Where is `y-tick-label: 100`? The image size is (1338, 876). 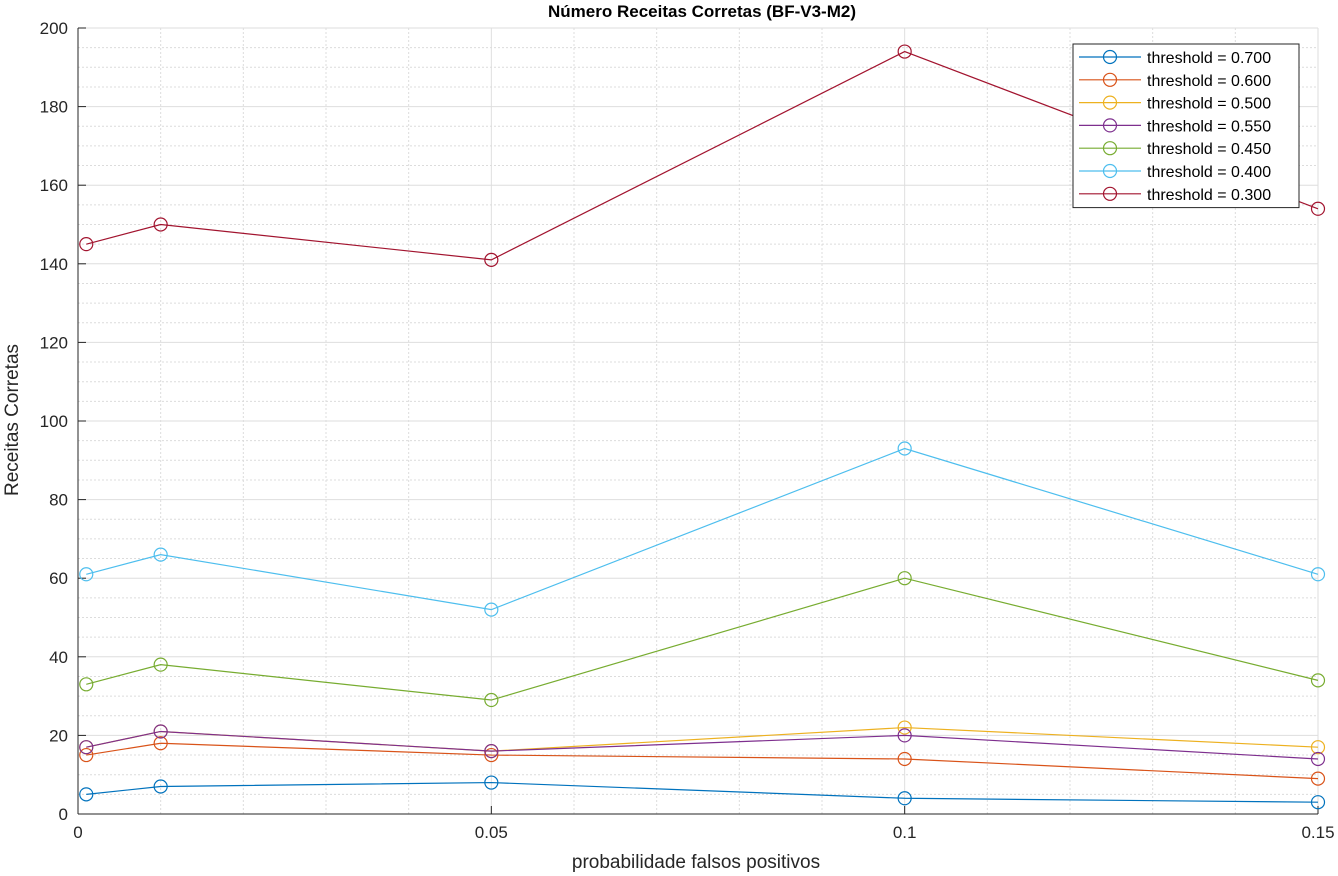 y-tick-label: 100 is located at coordinates (54, 421).